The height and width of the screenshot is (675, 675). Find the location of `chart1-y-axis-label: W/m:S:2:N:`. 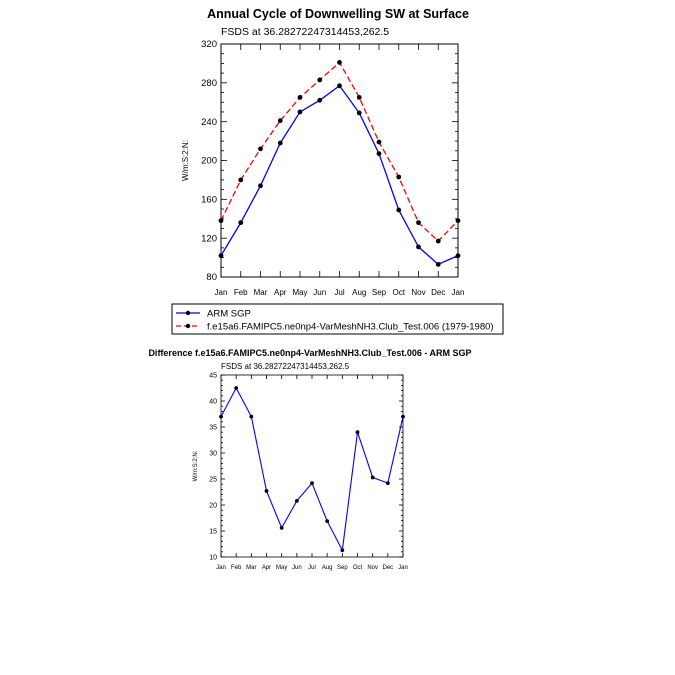

chart1-y-axis-label: W/m:S:2:N: is located at coordinates (185, 160).